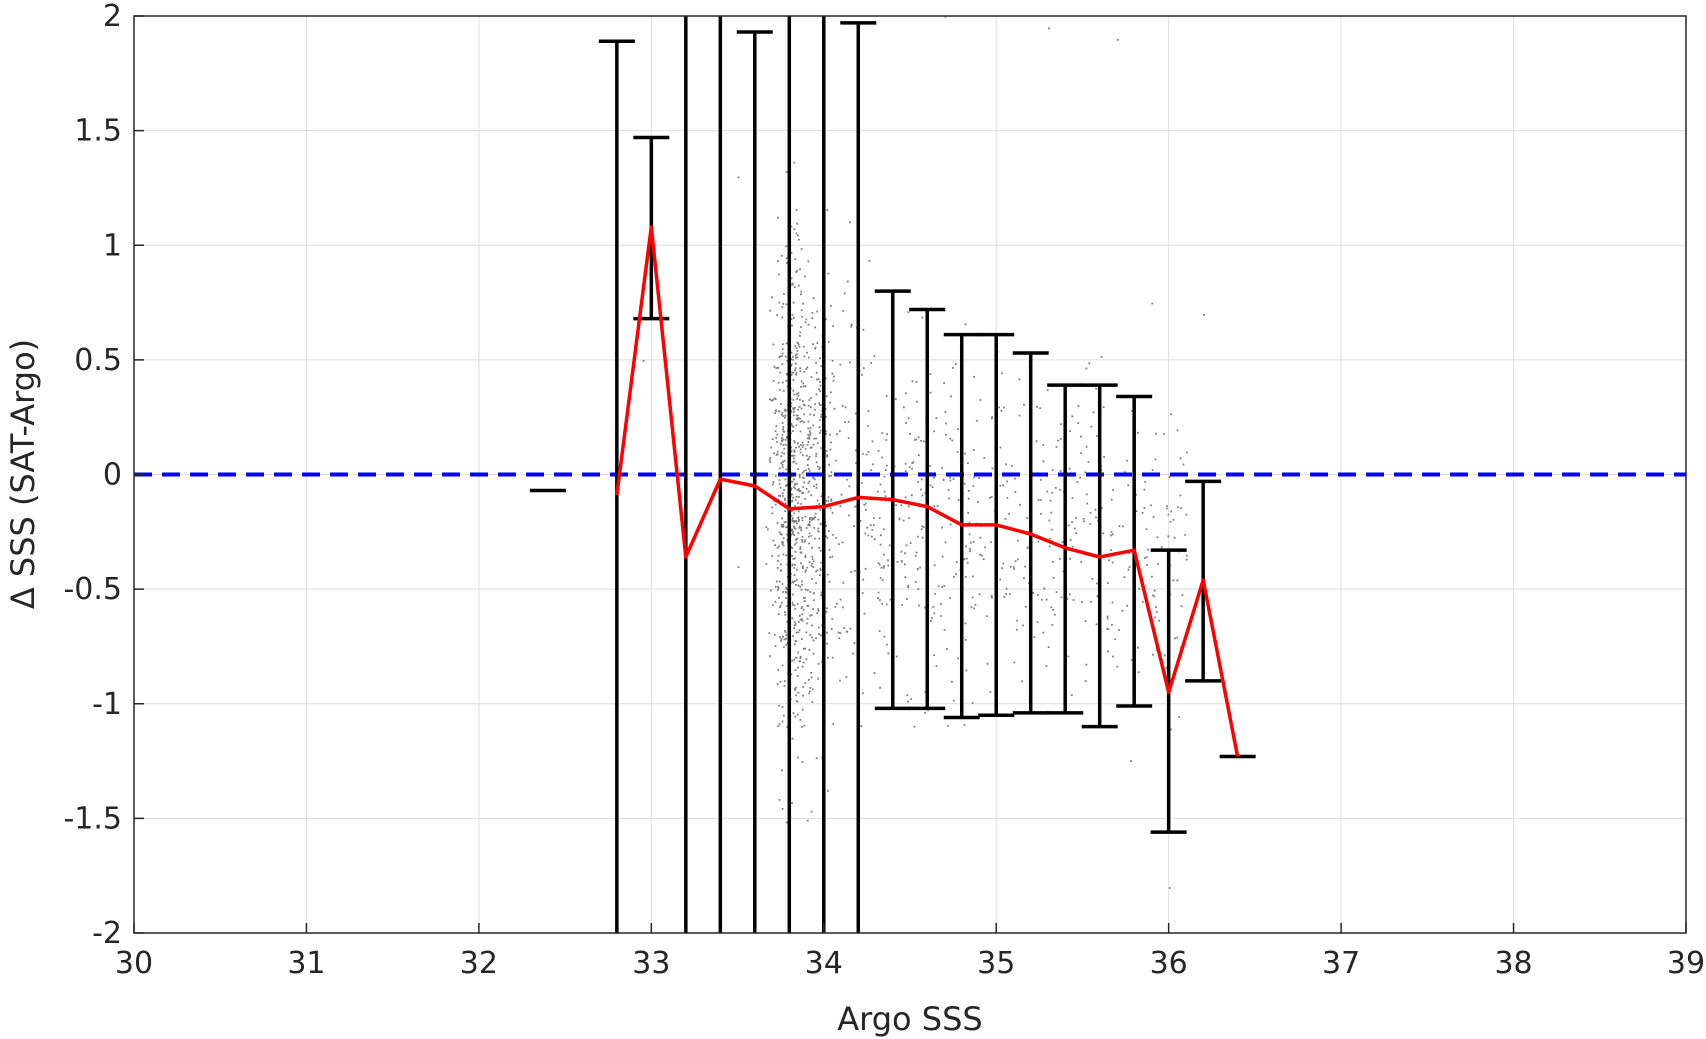 Image resolution: width=1706 pixels, height=1039 pixels. Describe the element at coordinates (23, 474) in the screenshot. I see `y-axis-label: Δ SSS (SAT-Argo)` at that location.